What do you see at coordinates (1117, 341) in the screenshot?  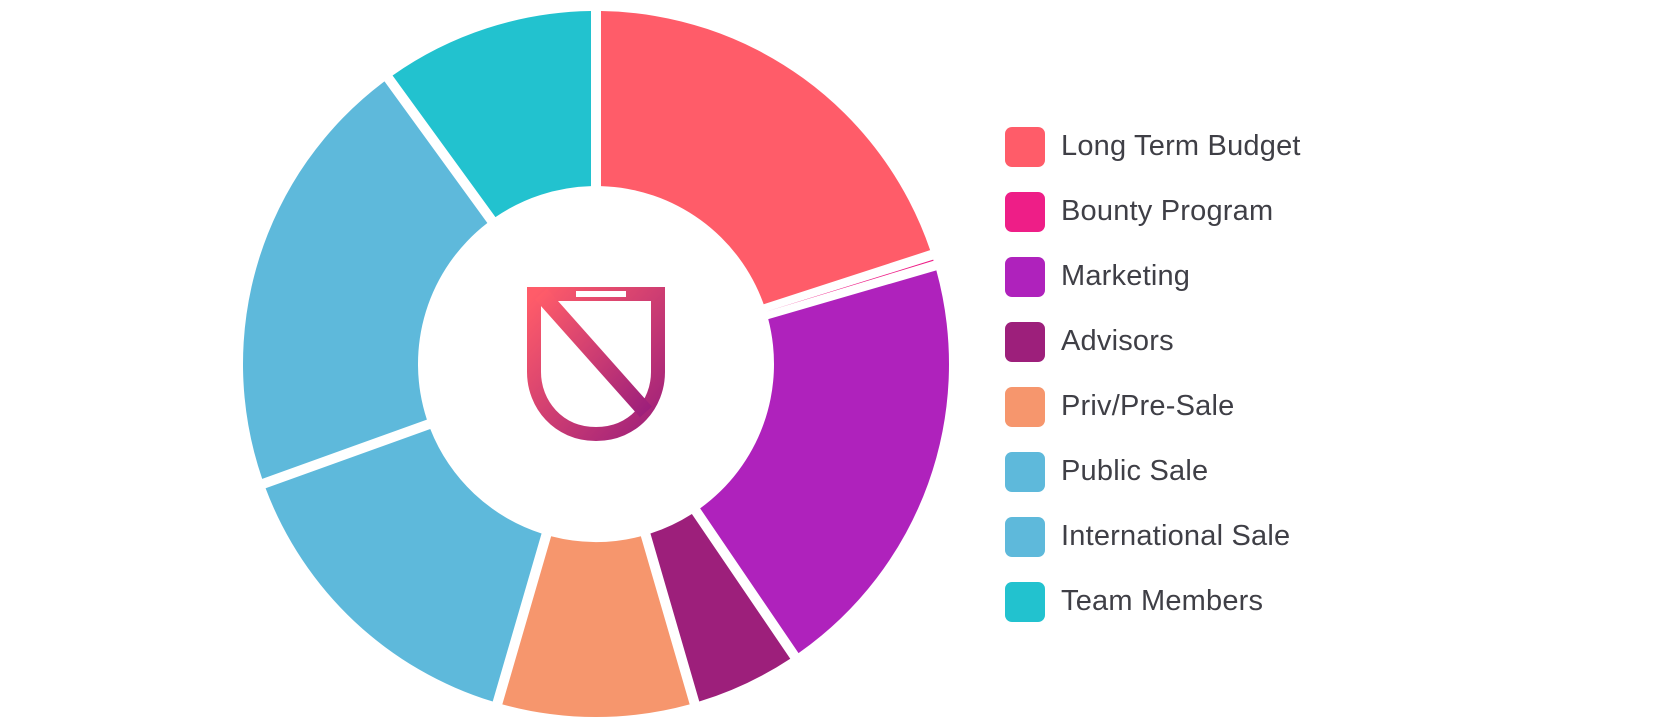 I see `legend-label: Advisors` at bounding box center [1117, 341].